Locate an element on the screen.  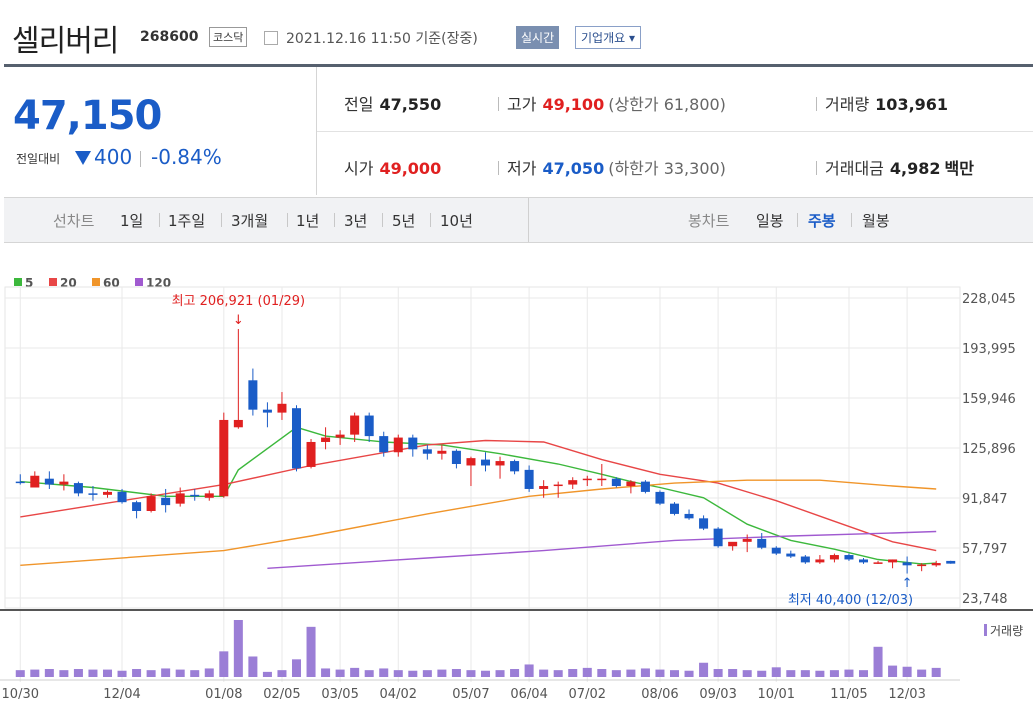
tab-1w: 1주일 is located at coordinates (187, 221).